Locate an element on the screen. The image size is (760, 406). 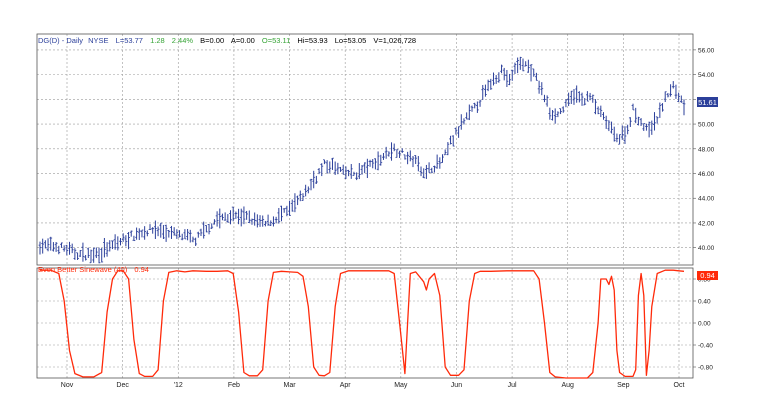
price-tick-label: 54.00 is located at coordinates (706, 75).